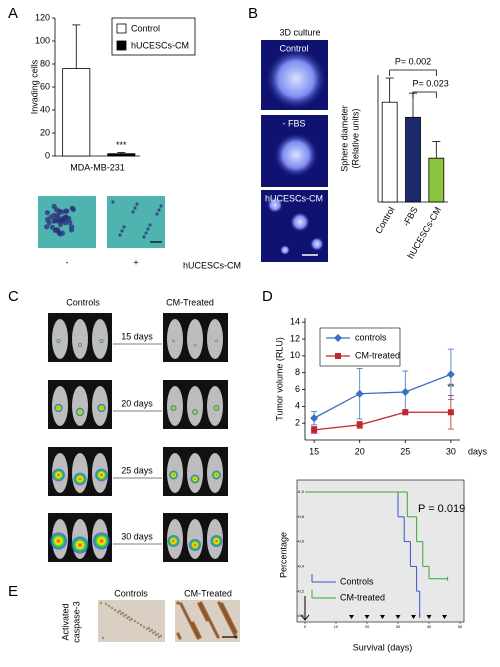 The image size is (500, 667). What do you see at coordinates (478, 451) in the screenshot?
I see `x-axis-label: days` at bounding box center [478, 451].